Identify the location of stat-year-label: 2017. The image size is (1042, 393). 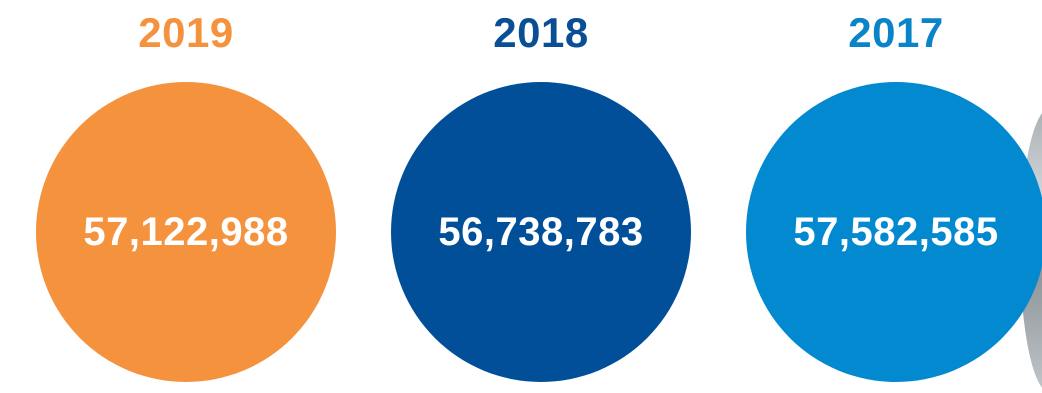
(896, 32).